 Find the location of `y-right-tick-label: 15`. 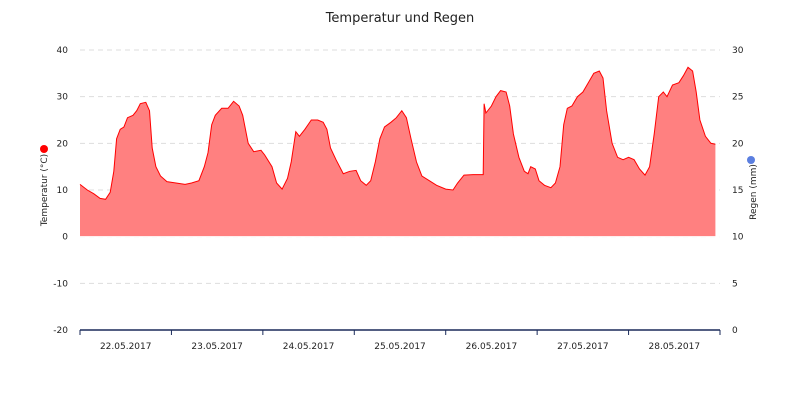

y-right-tick-label: 15 is located at coordinates (737, 191).